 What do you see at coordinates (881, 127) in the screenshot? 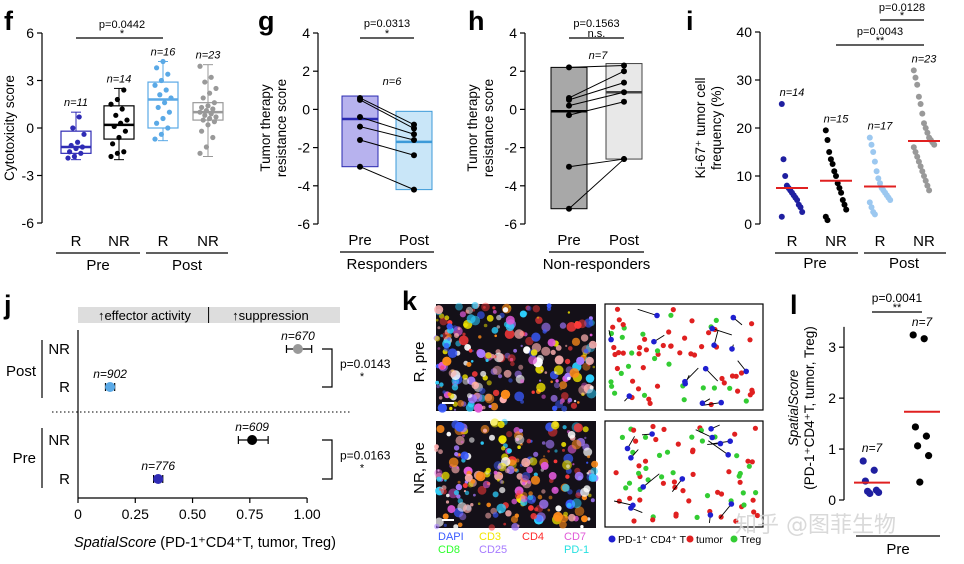
I see `i-n-label: n=17` at bounding box center [881, 127].